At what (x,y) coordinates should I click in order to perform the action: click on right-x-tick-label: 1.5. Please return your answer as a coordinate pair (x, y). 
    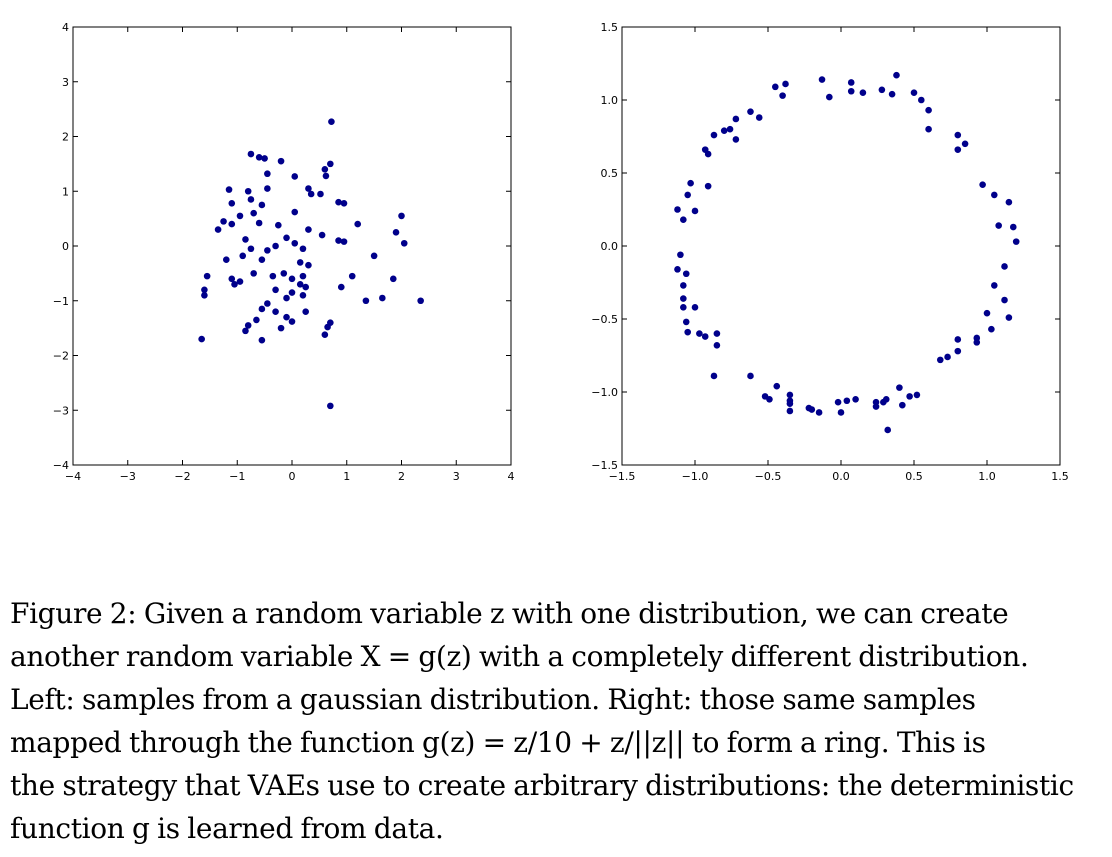
    Looking at the image, I should click on (1060, 476).